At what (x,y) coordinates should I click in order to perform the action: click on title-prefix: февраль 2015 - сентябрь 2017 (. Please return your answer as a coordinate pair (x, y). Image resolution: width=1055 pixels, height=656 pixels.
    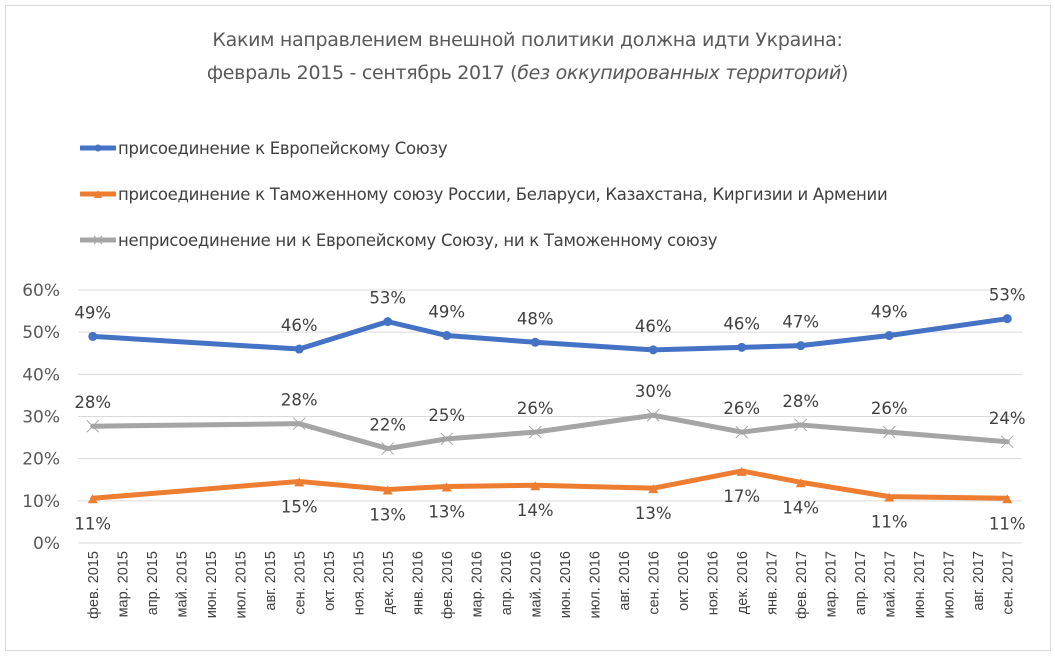
    Looking at the image, I should click on (362, 73).